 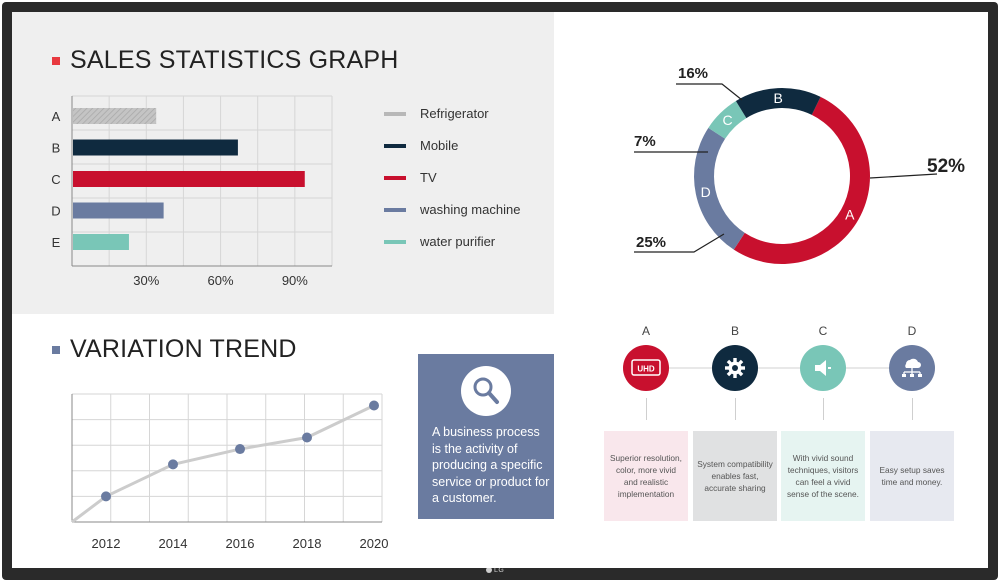 I want to click on speaker-icon-glyph, so click(x=823, y=368).